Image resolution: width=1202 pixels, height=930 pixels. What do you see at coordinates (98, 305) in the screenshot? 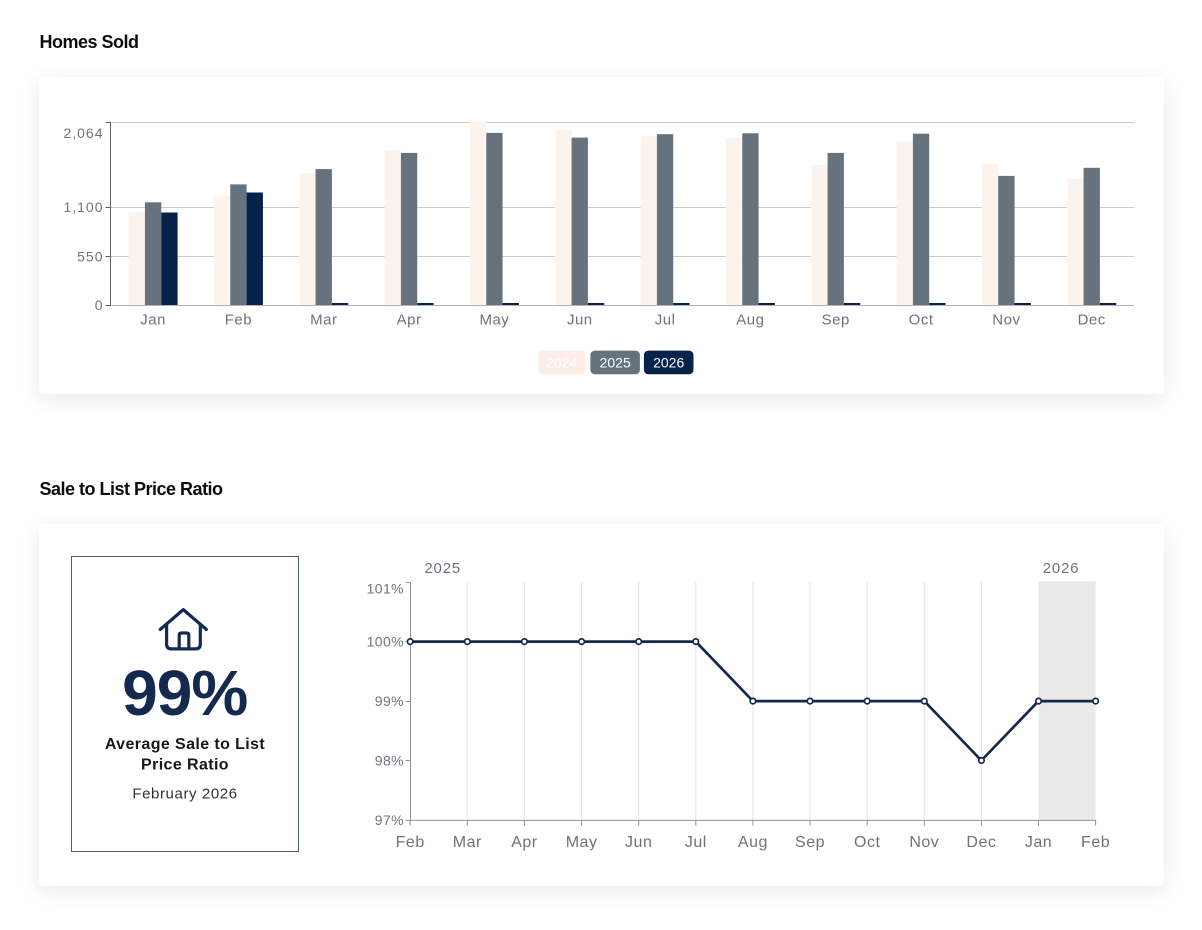
I see `svg-text: 0` at bounding box center [98, 305].